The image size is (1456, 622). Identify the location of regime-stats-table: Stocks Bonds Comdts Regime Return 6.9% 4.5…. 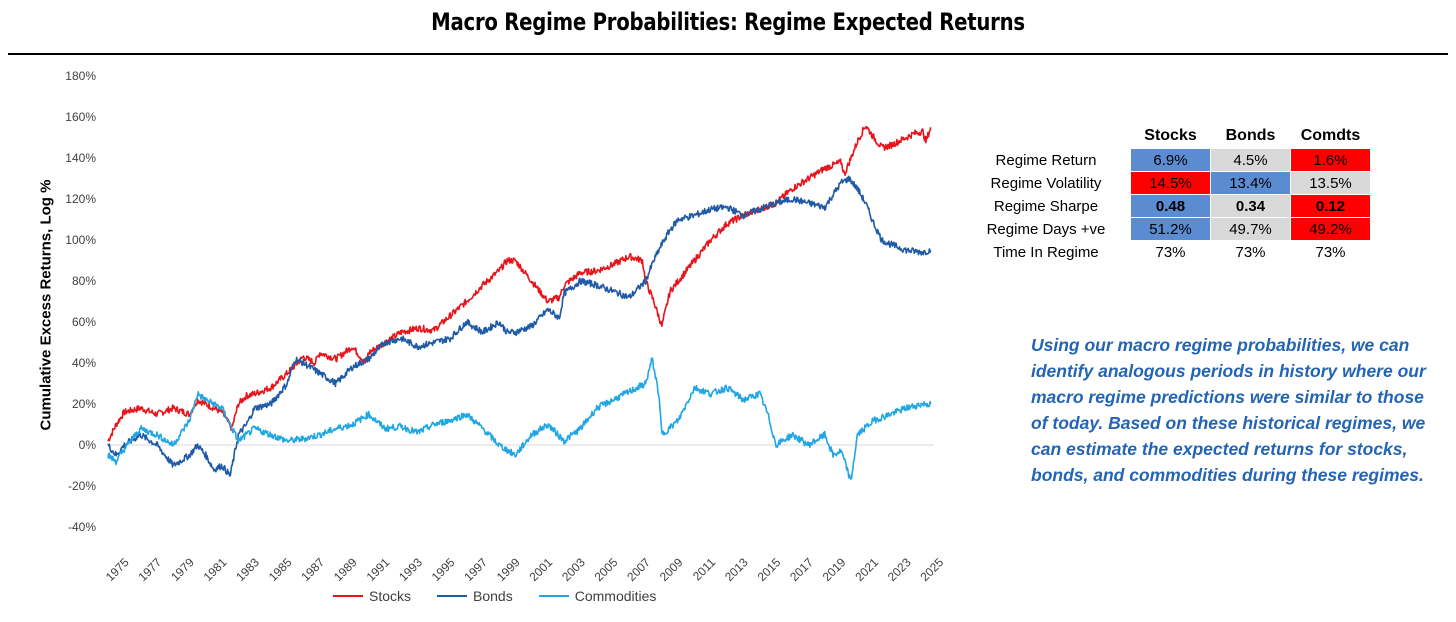
(1166, 194).